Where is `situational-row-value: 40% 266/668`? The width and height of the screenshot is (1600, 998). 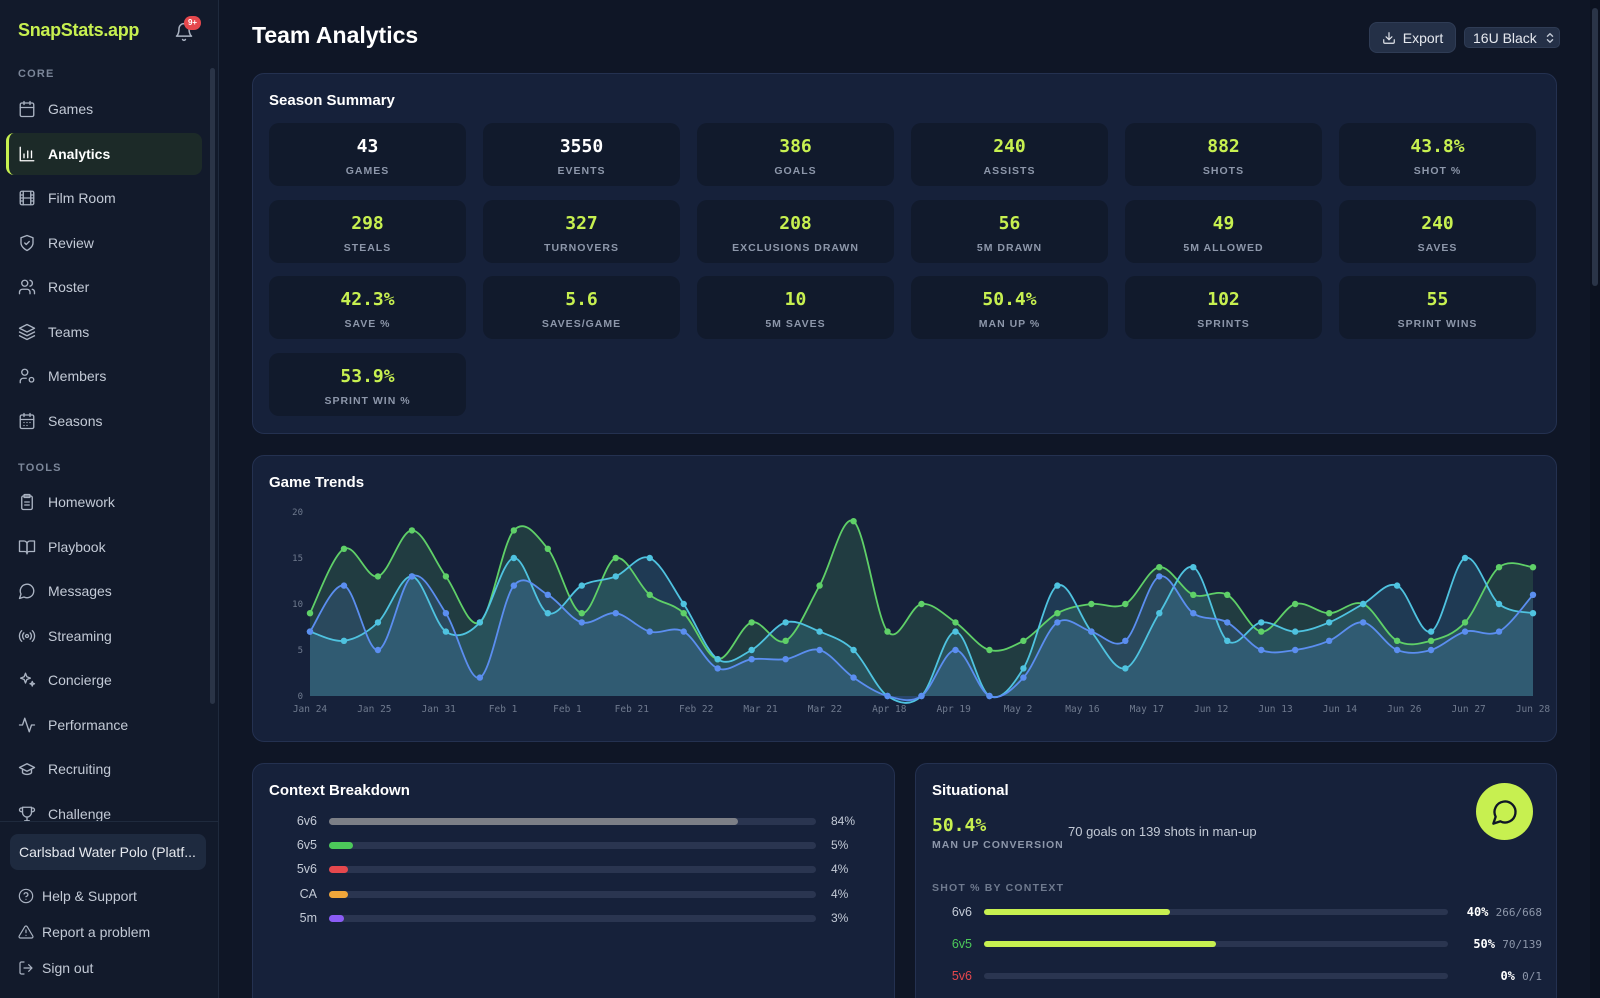 situational-row-value: 40% 266/668 is located at coordinates (1504, 912).